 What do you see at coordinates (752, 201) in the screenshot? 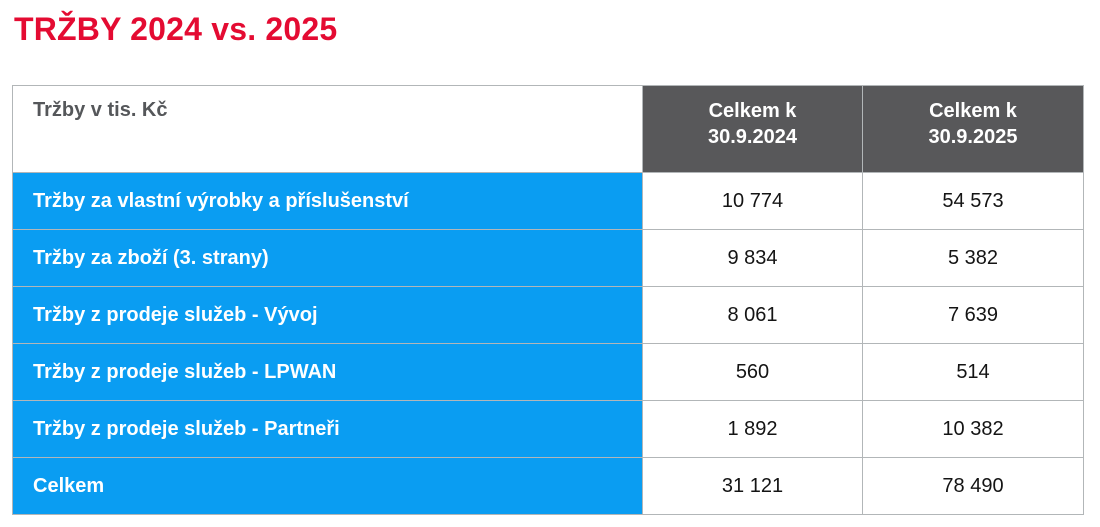
I see `value-2024-cell: 10 774` at bounding box center [752, 201].